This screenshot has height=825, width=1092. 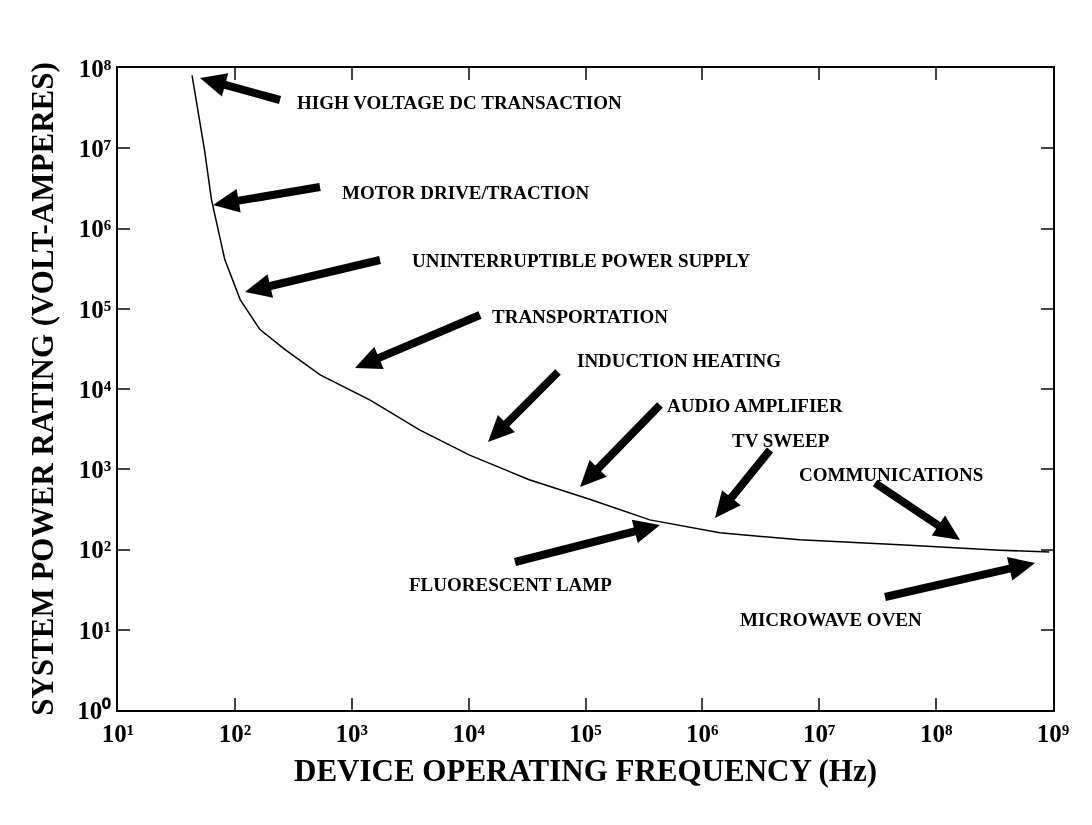 I want to click on y-tick-label: 10⁸, so click(x=95, y=68).